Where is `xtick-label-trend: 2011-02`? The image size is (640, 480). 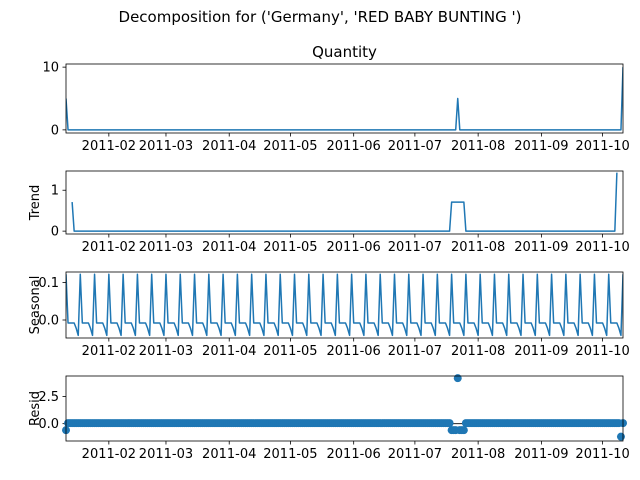
xtick-label-trend: 2011-02 is located at coordinates (109, 247).